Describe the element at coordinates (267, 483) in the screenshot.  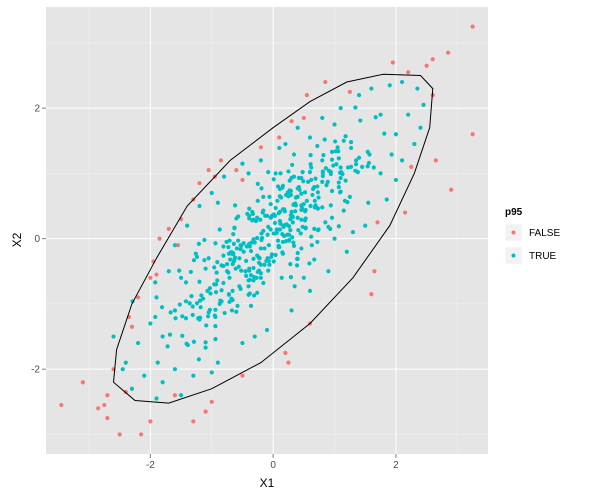
I see `x-axis-title: X1` at that location.